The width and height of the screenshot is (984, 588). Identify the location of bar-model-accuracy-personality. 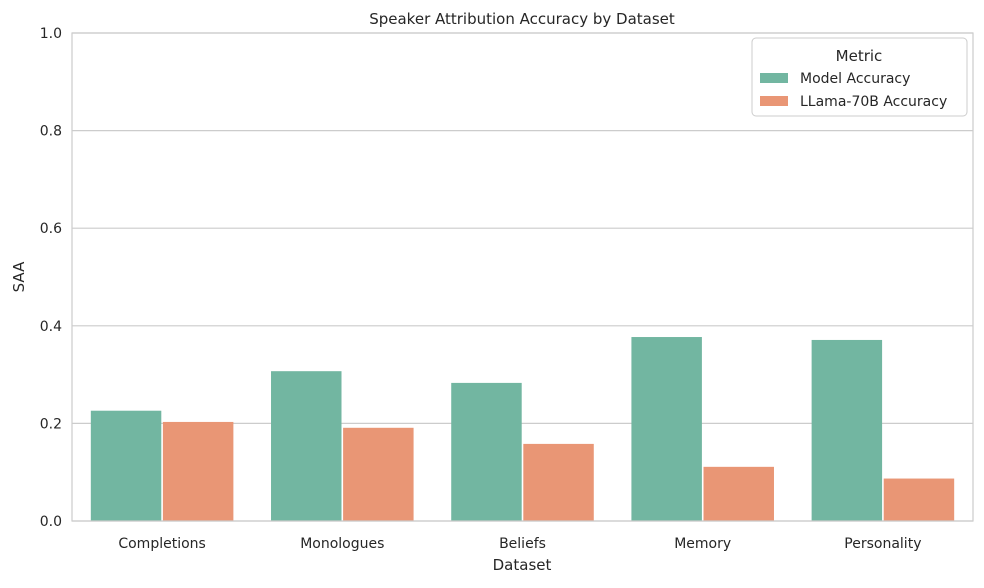
(847, 430).